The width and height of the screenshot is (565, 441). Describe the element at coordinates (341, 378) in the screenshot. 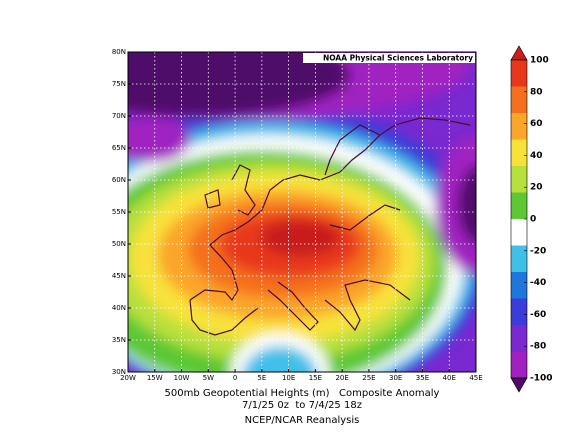

I see `x-tick-label: 20E` at that location.